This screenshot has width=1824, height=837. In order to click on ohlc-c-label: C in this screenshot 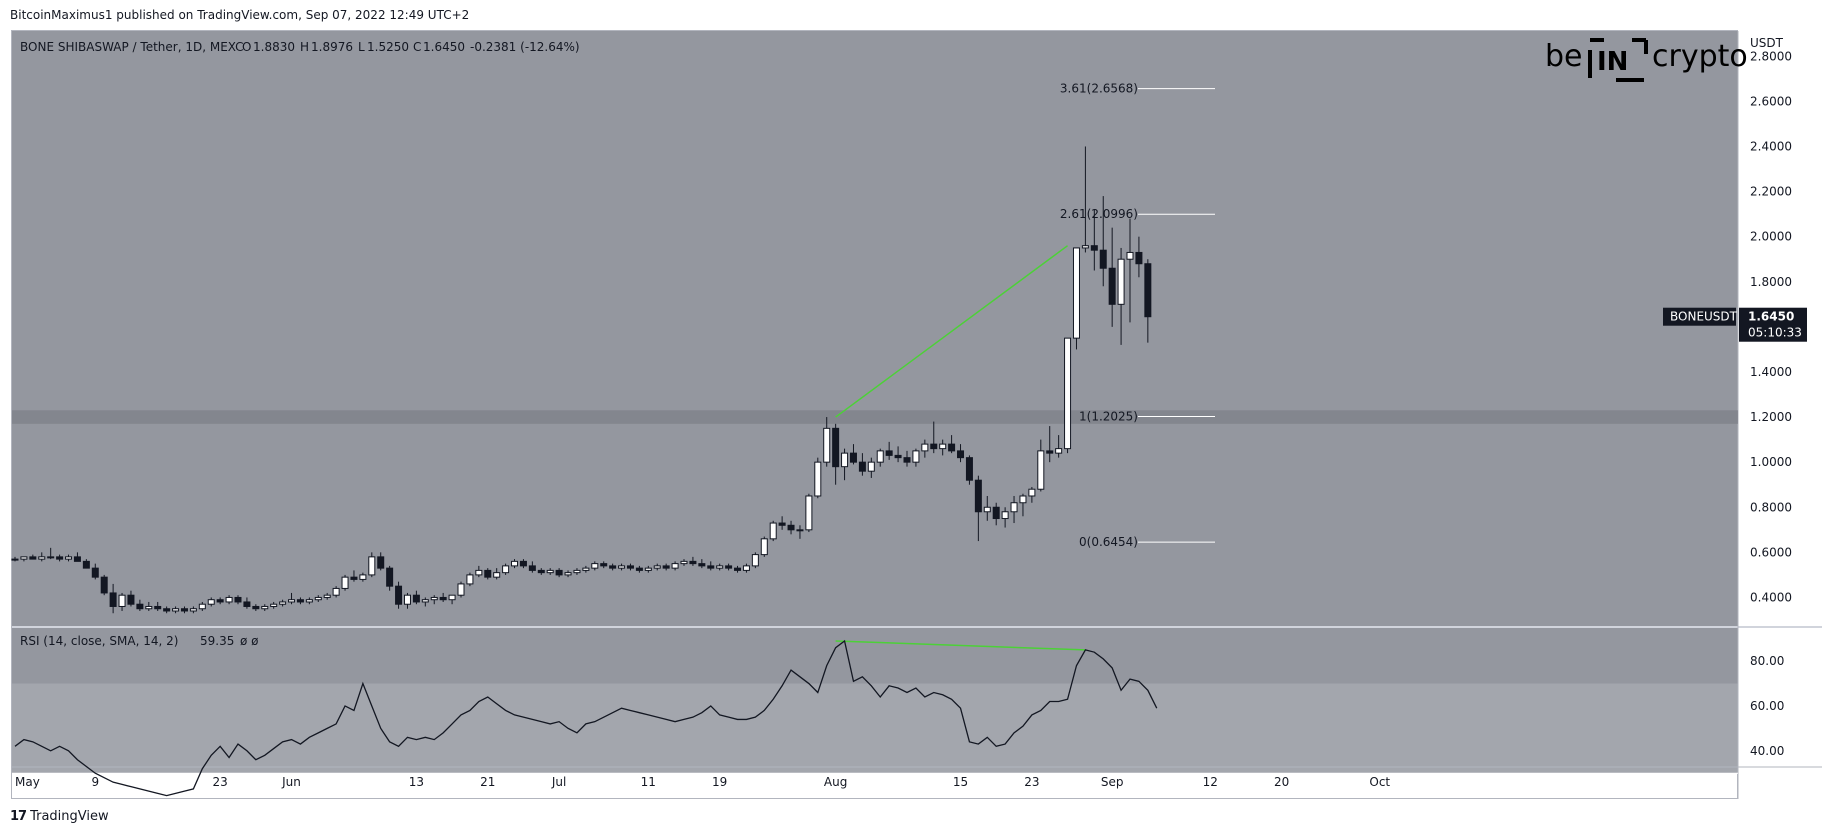, I will do `click(417, 47)`.